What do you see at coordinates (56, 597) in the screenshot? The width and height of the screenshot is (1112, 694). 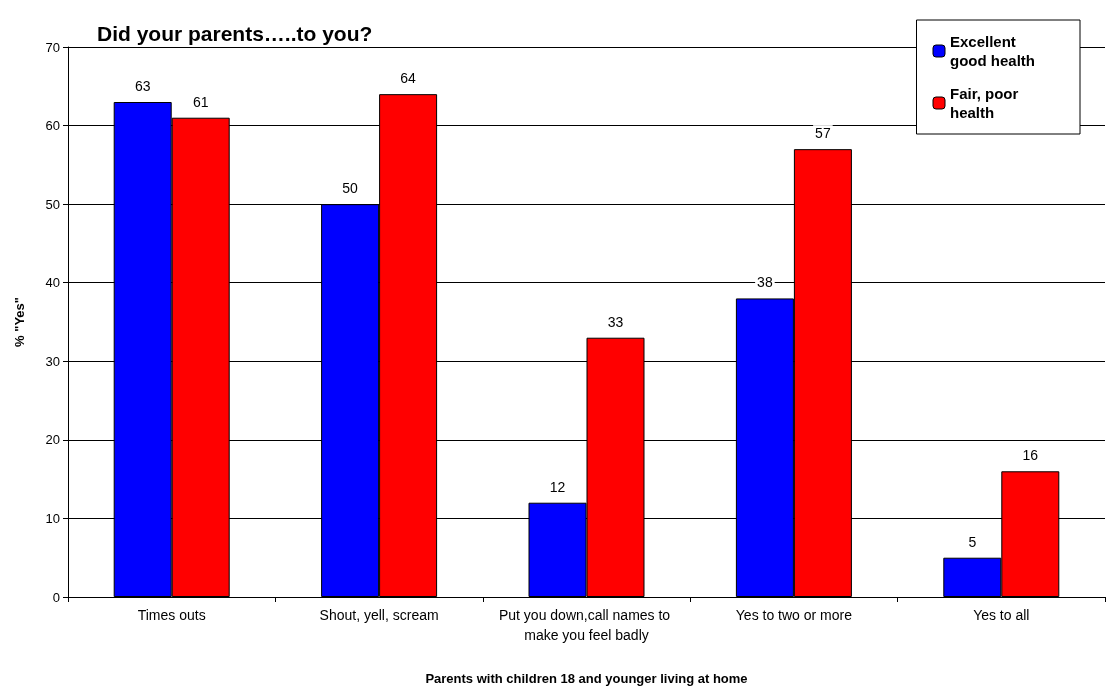 I see `y-tick-label: 0` at bounding box center [56, 597].